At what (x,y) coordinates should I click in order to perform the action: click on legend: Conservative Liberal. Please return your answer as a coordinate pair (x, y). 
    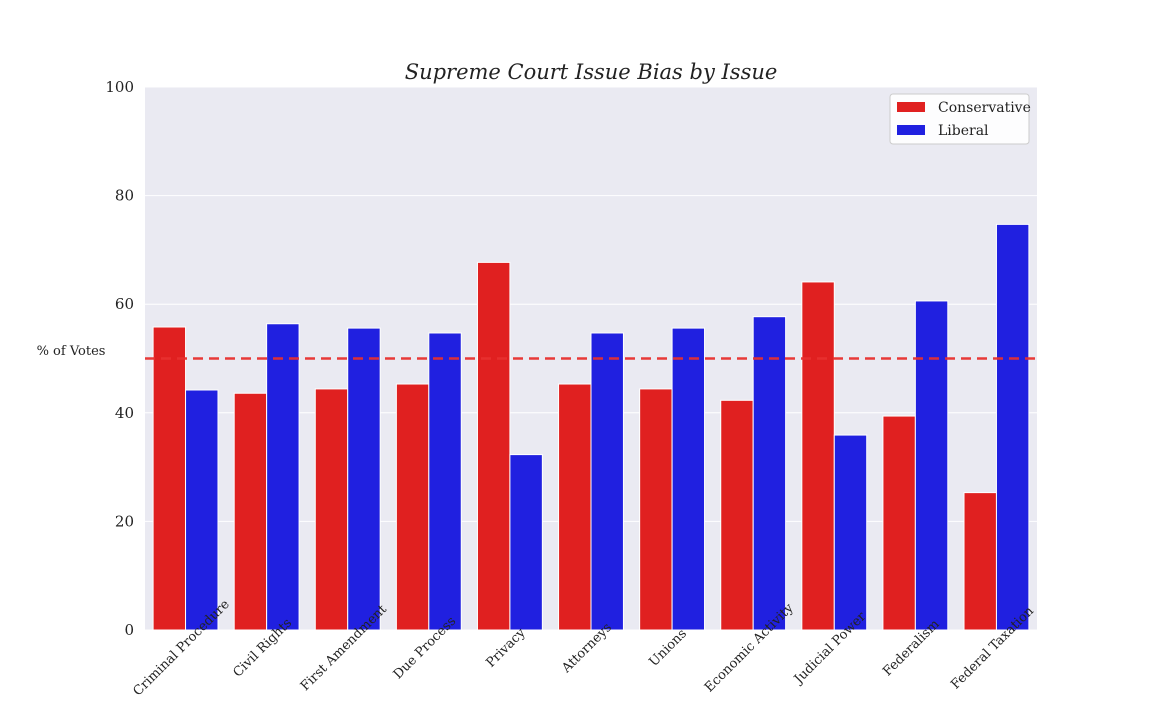
    Looking at the image, I should click on (960, 119).